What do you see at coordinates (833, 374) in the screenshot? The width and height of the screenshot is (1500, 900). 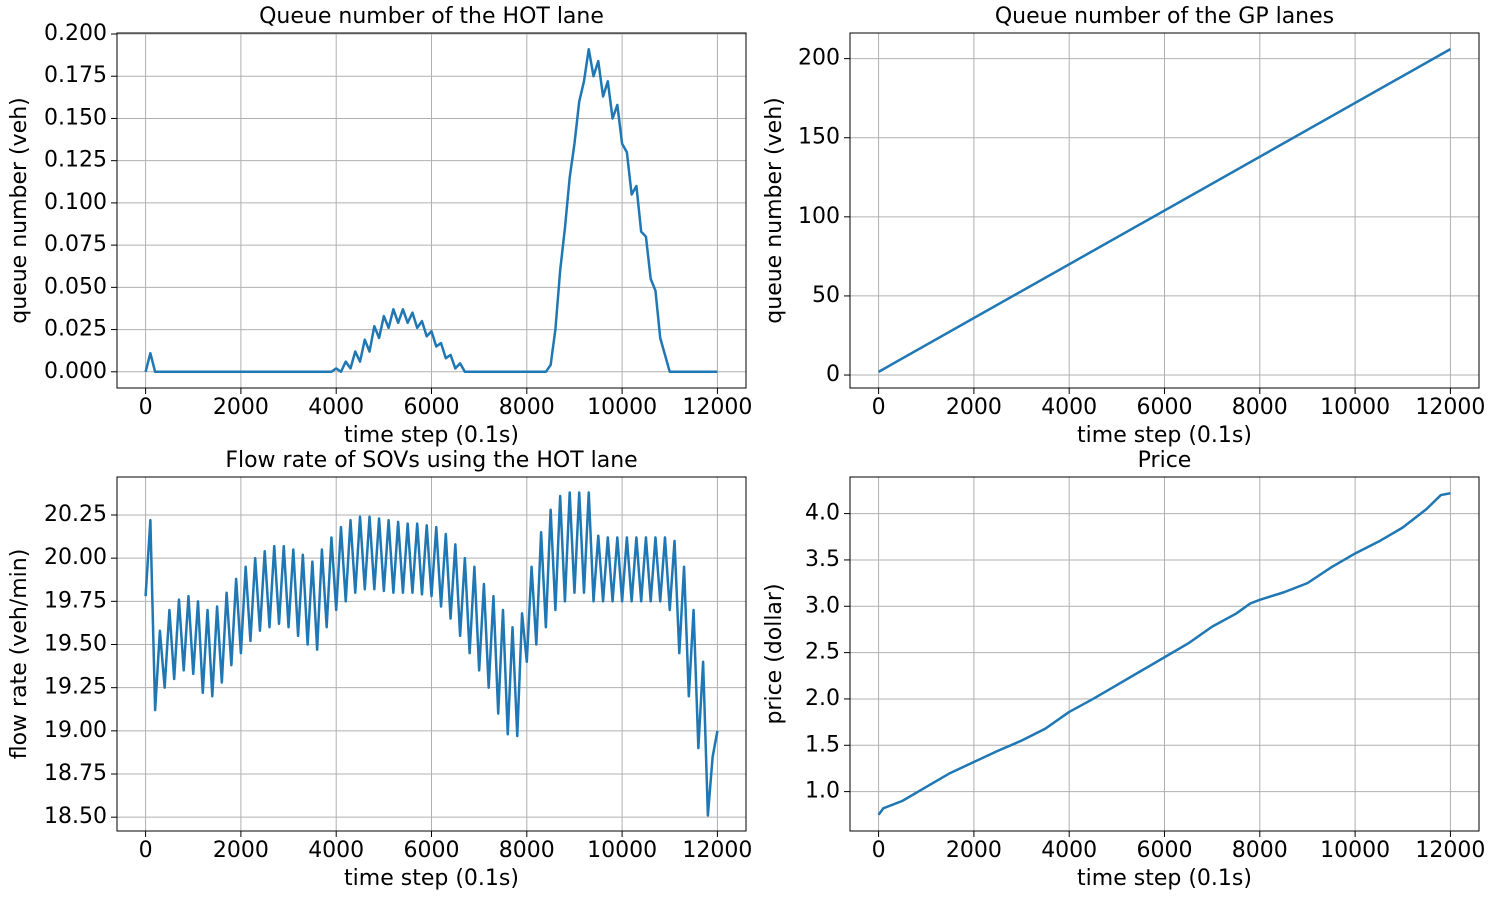 I see `y-tick-label: 0` at bounding box center [833, 374].